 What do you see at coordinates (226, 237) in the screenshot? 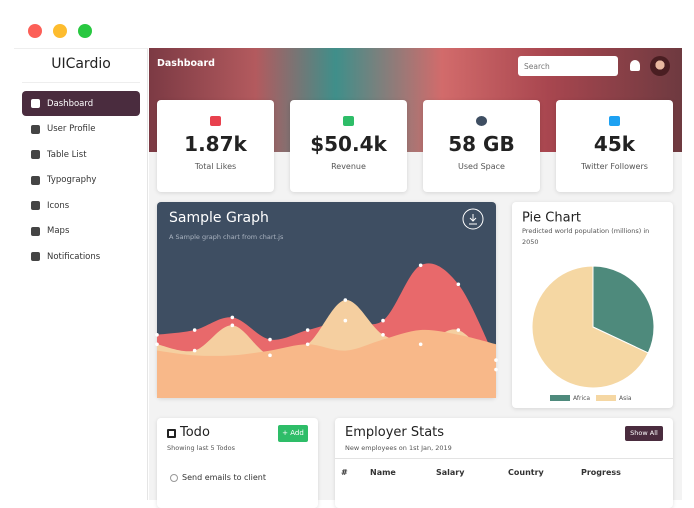
I see `graph-subtitle: A Sample graph chart from chart.js` at bounding box center [226, 237].